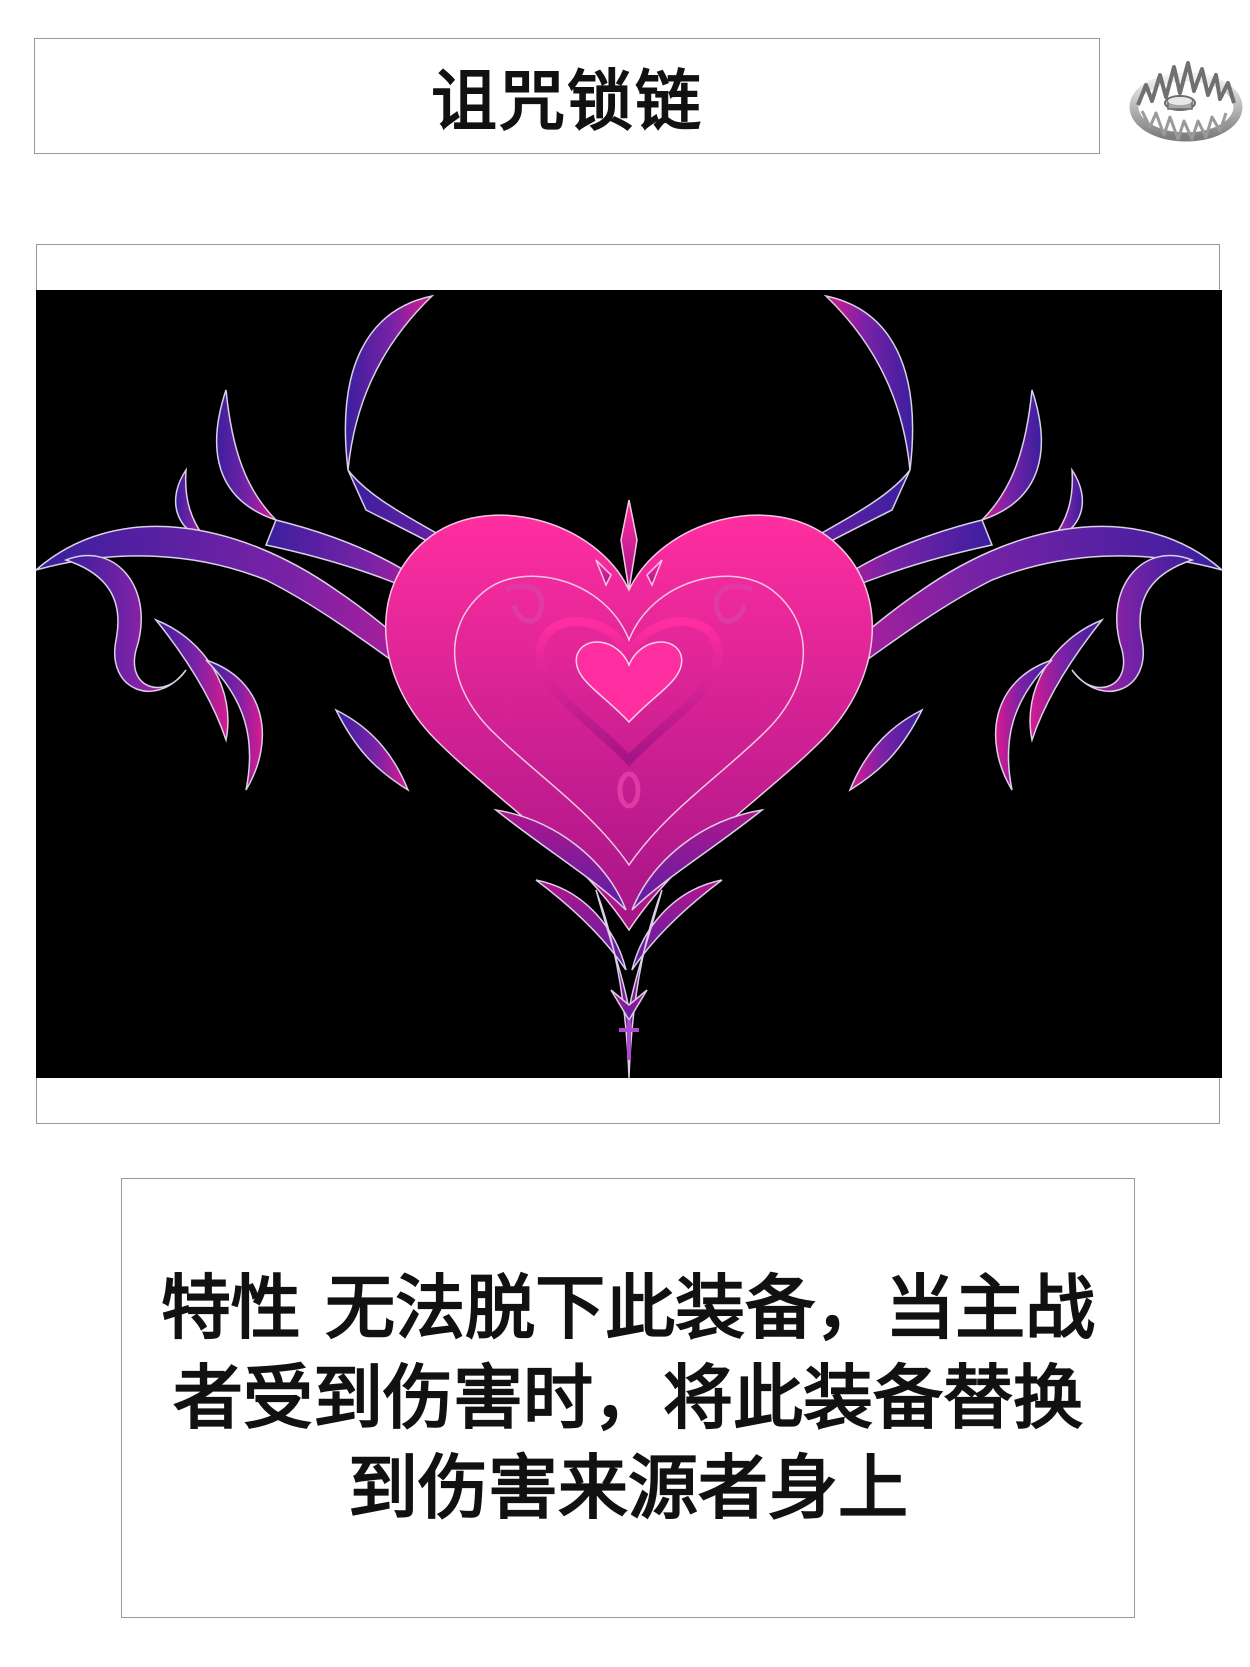 This screenshot has width=1250, height=1667. I want to click on card-title: 诅咒锁链, so click(567, 101).